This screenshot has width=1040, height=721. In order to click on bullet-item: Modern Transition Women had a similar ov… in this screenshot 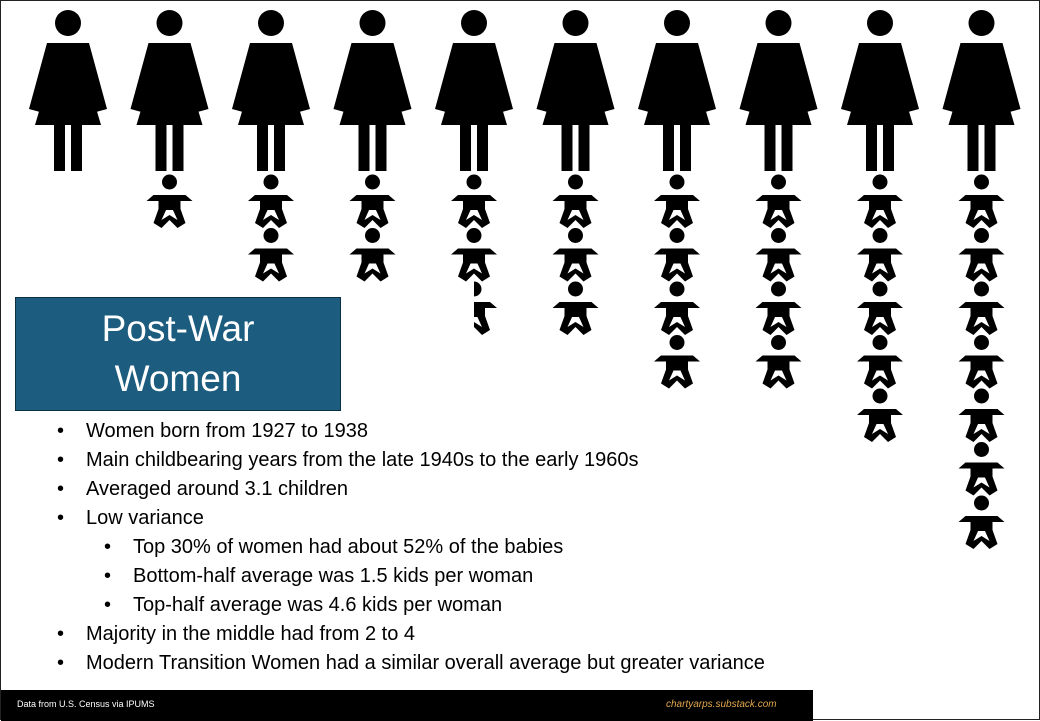, I will do `click(411, 663)`.